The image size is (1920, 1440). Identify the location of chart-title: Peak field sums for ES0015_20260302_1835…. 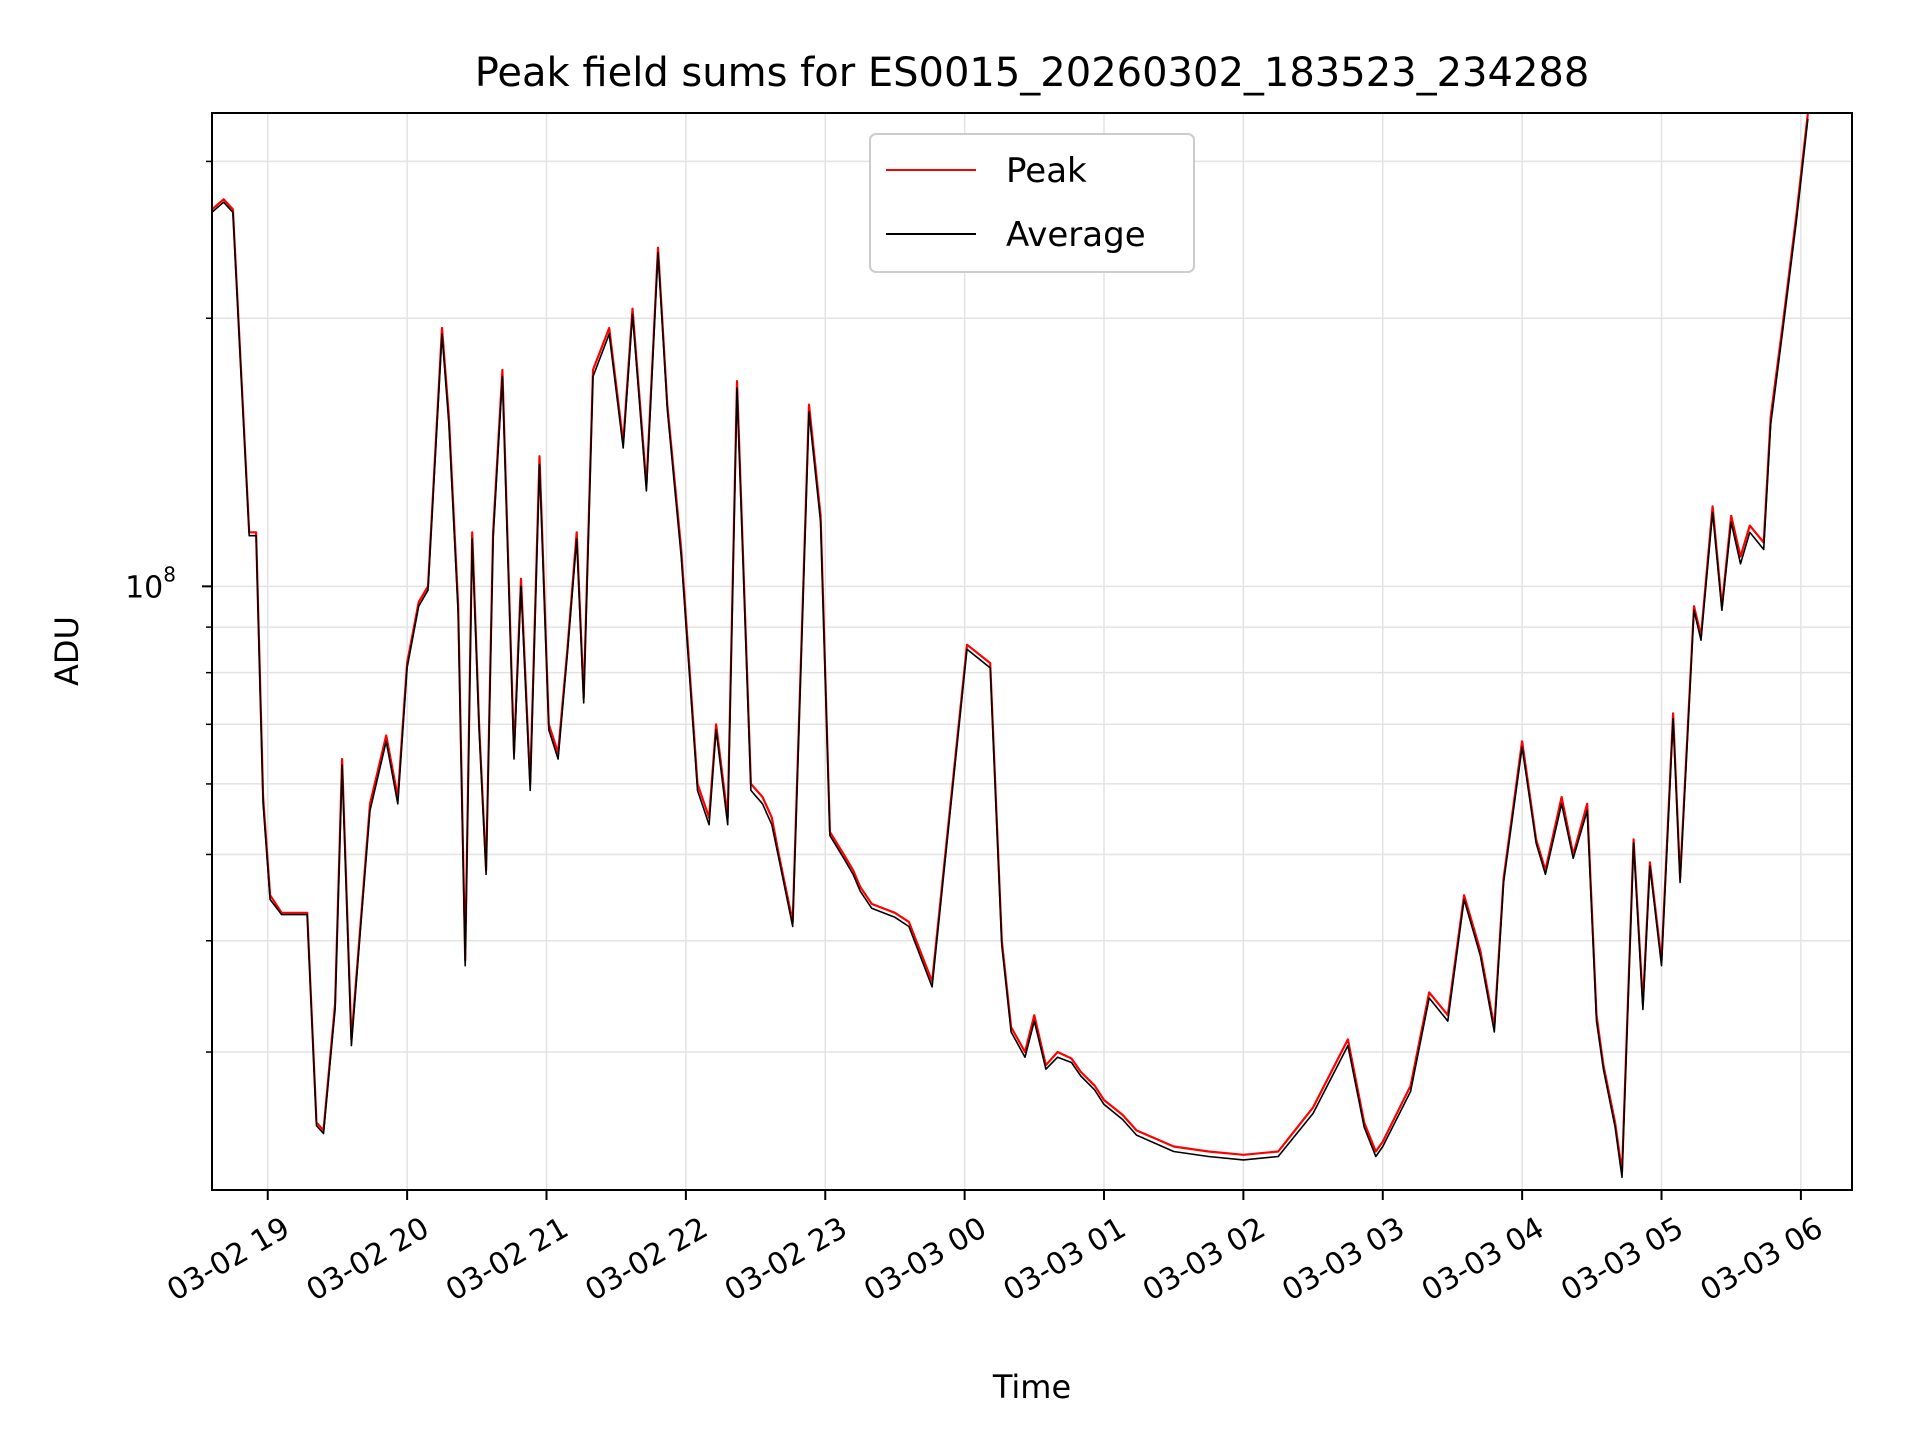
(1032, 73).